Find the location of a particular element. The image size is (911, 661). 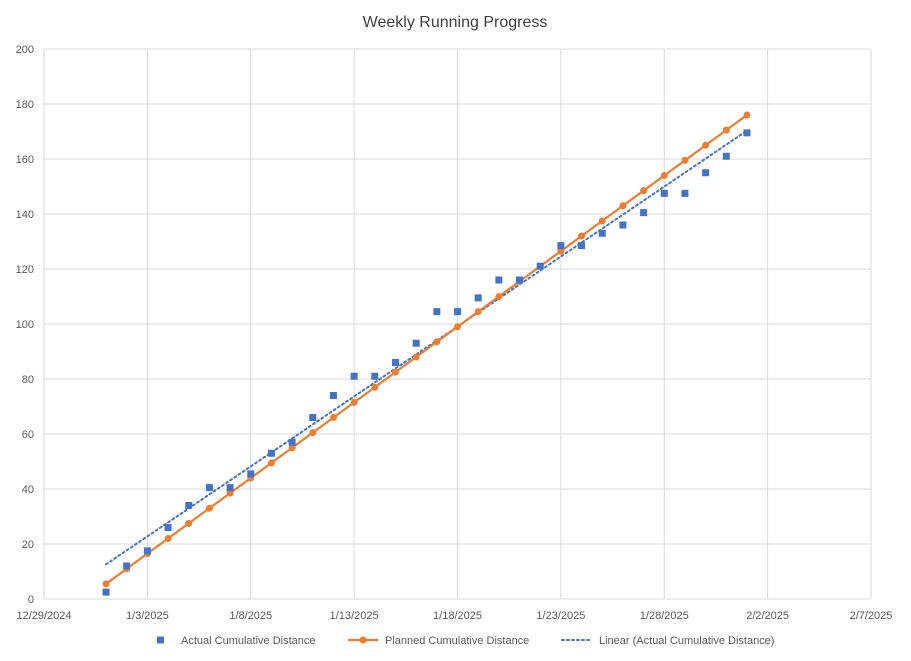

y-tick-label: 20 is located at coordinates (28, 545).